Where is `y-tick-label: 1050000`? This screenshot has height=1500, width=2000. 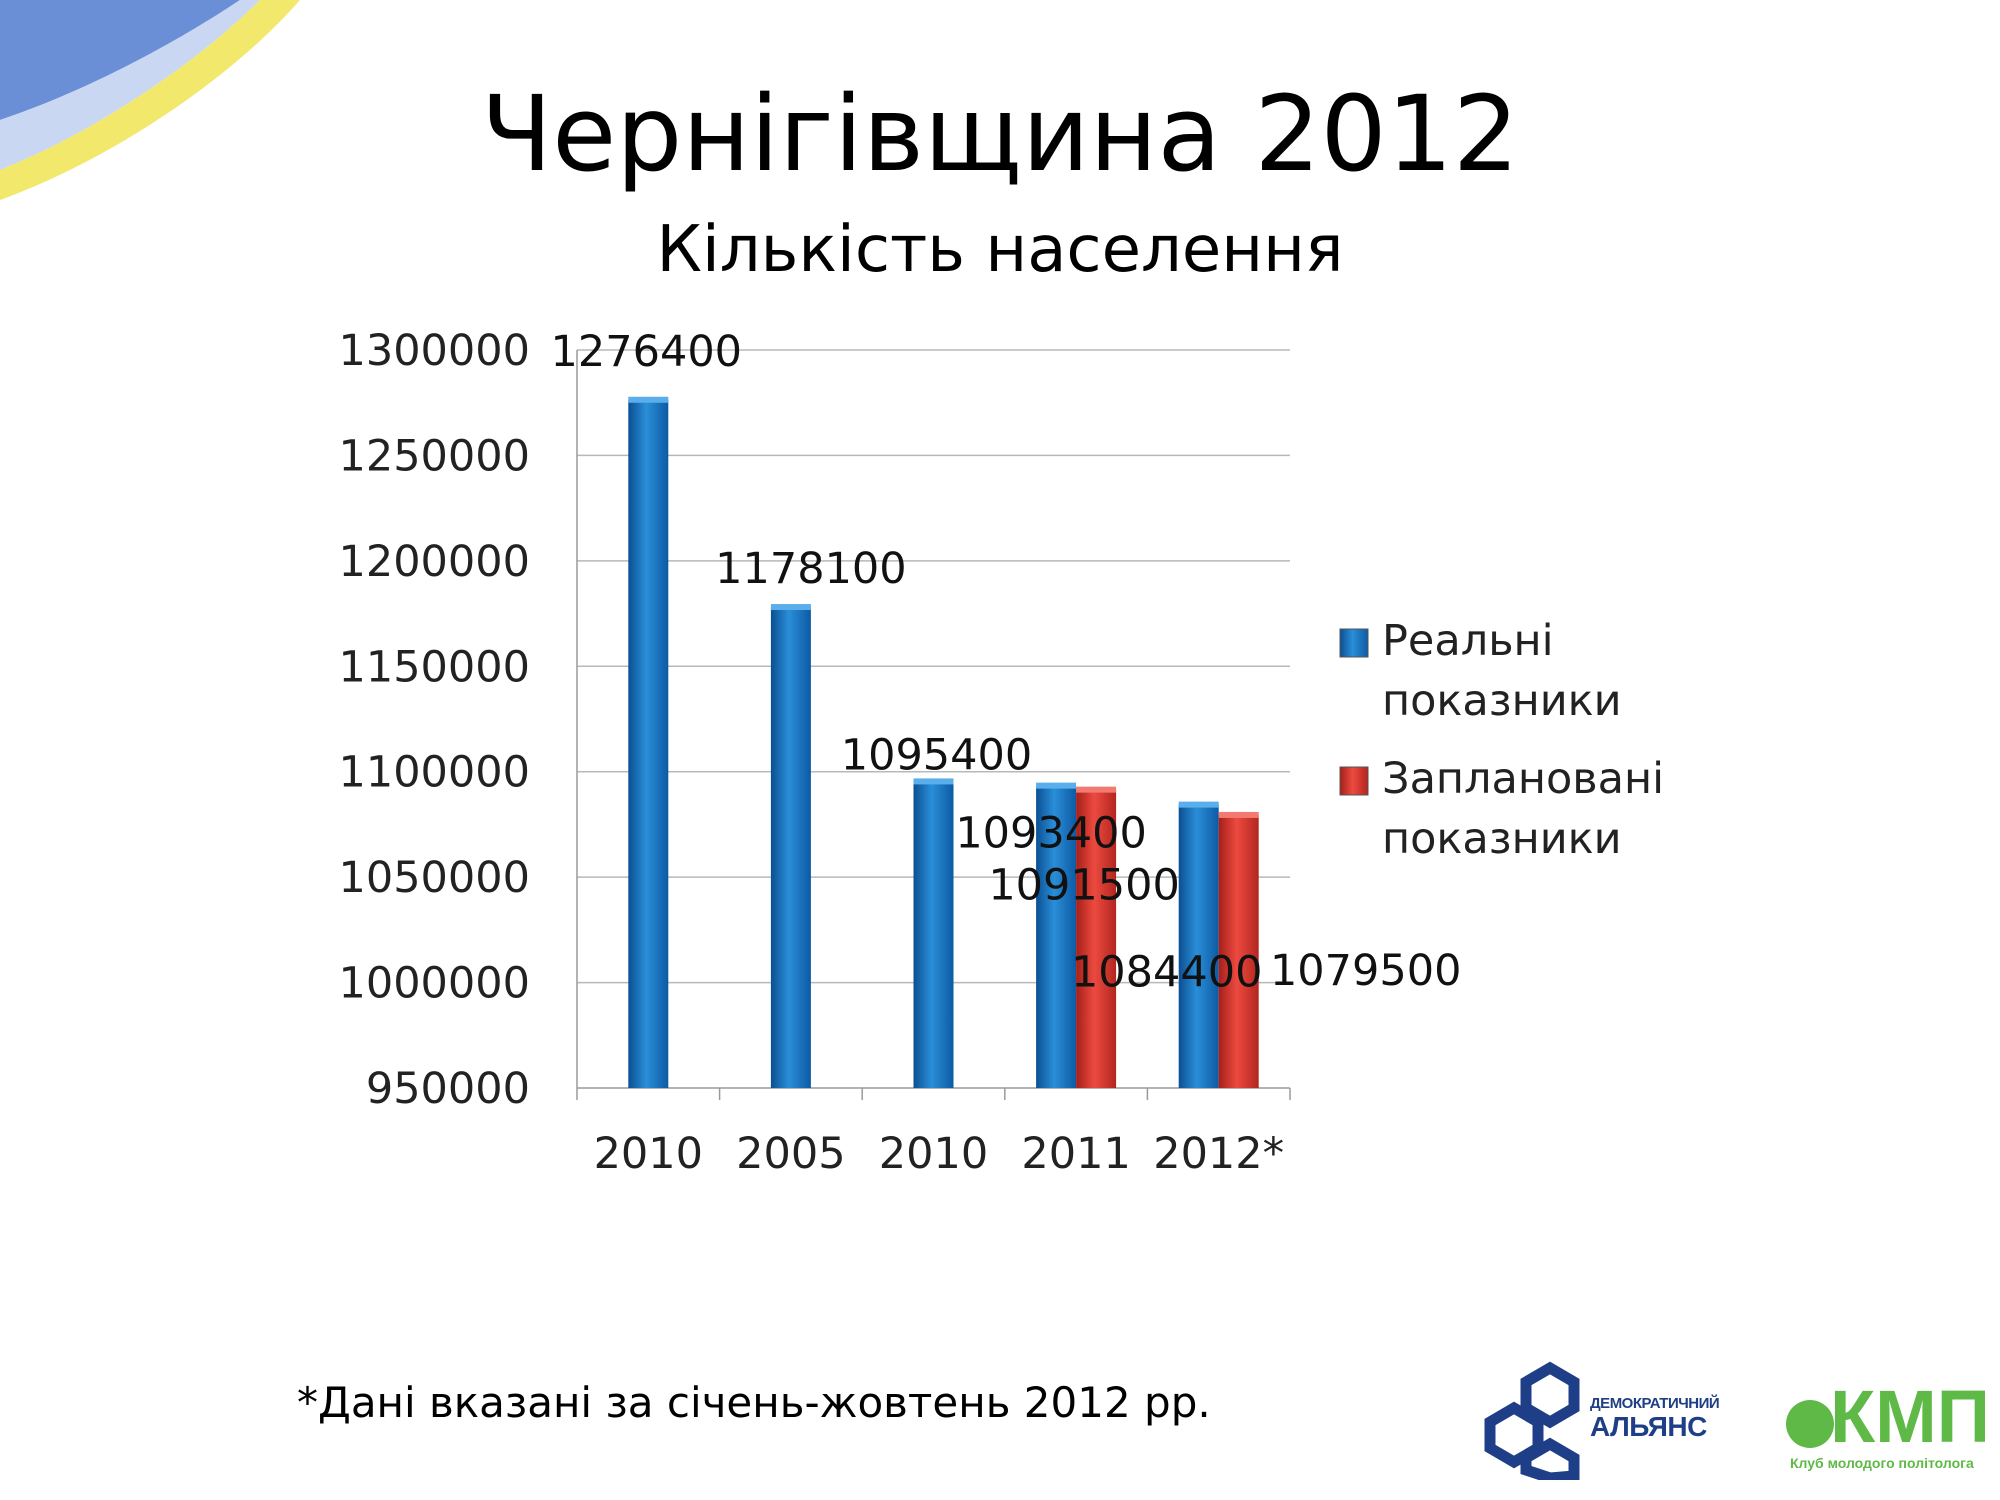 y-tick-label: 1050000 is located at coordinates (434, 878).